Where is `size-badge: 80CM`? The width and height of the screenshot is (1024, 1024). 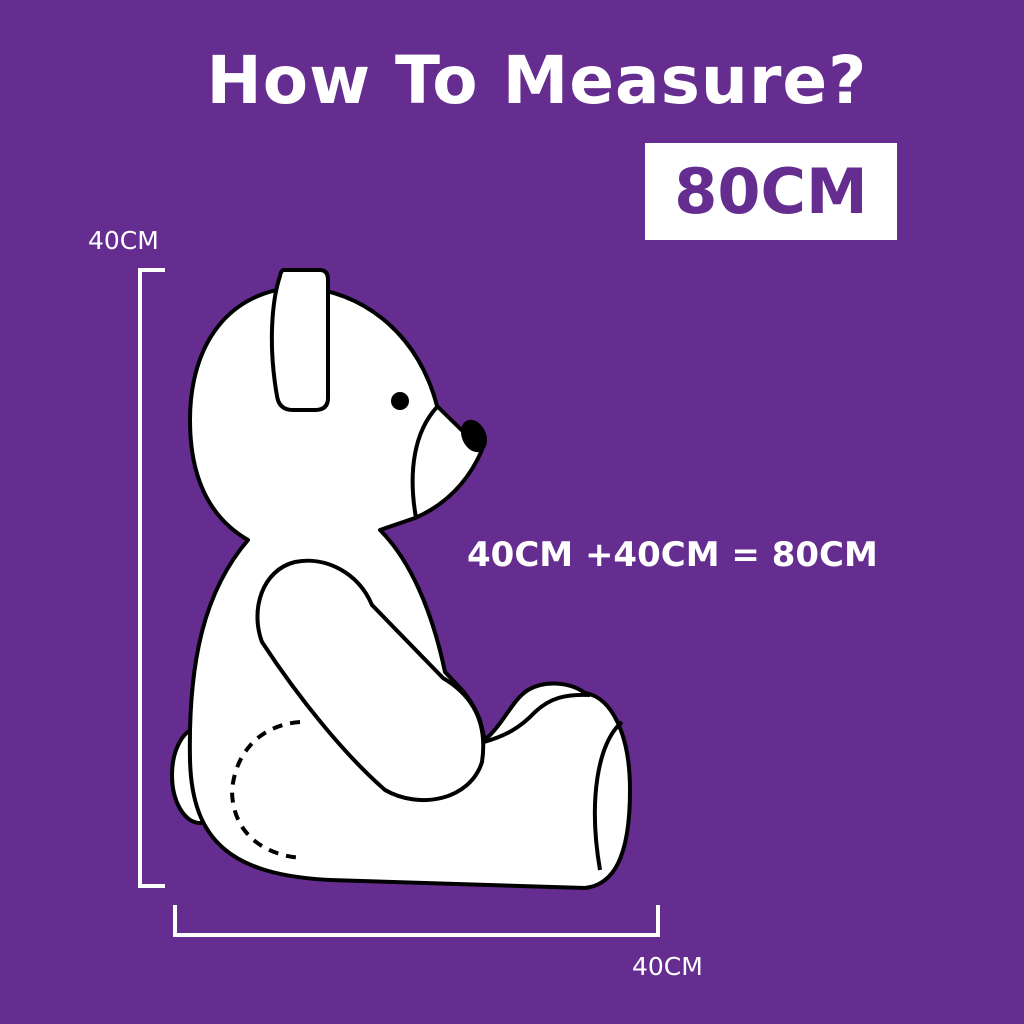 size-badge: 80CM is located at coordinates (771, 191).